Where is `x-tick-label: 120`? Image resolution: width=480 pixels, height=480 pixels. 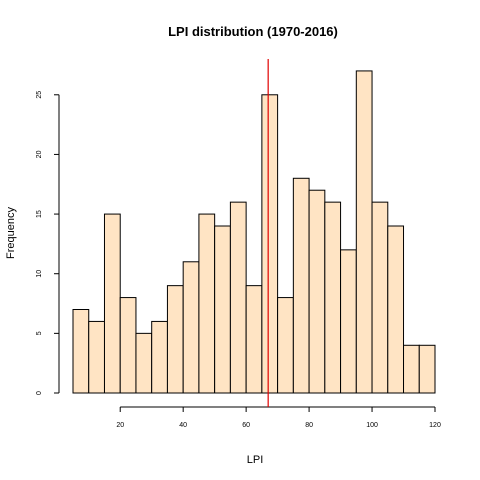 x-tick-label: 120 is located at coordinates (435, 425).